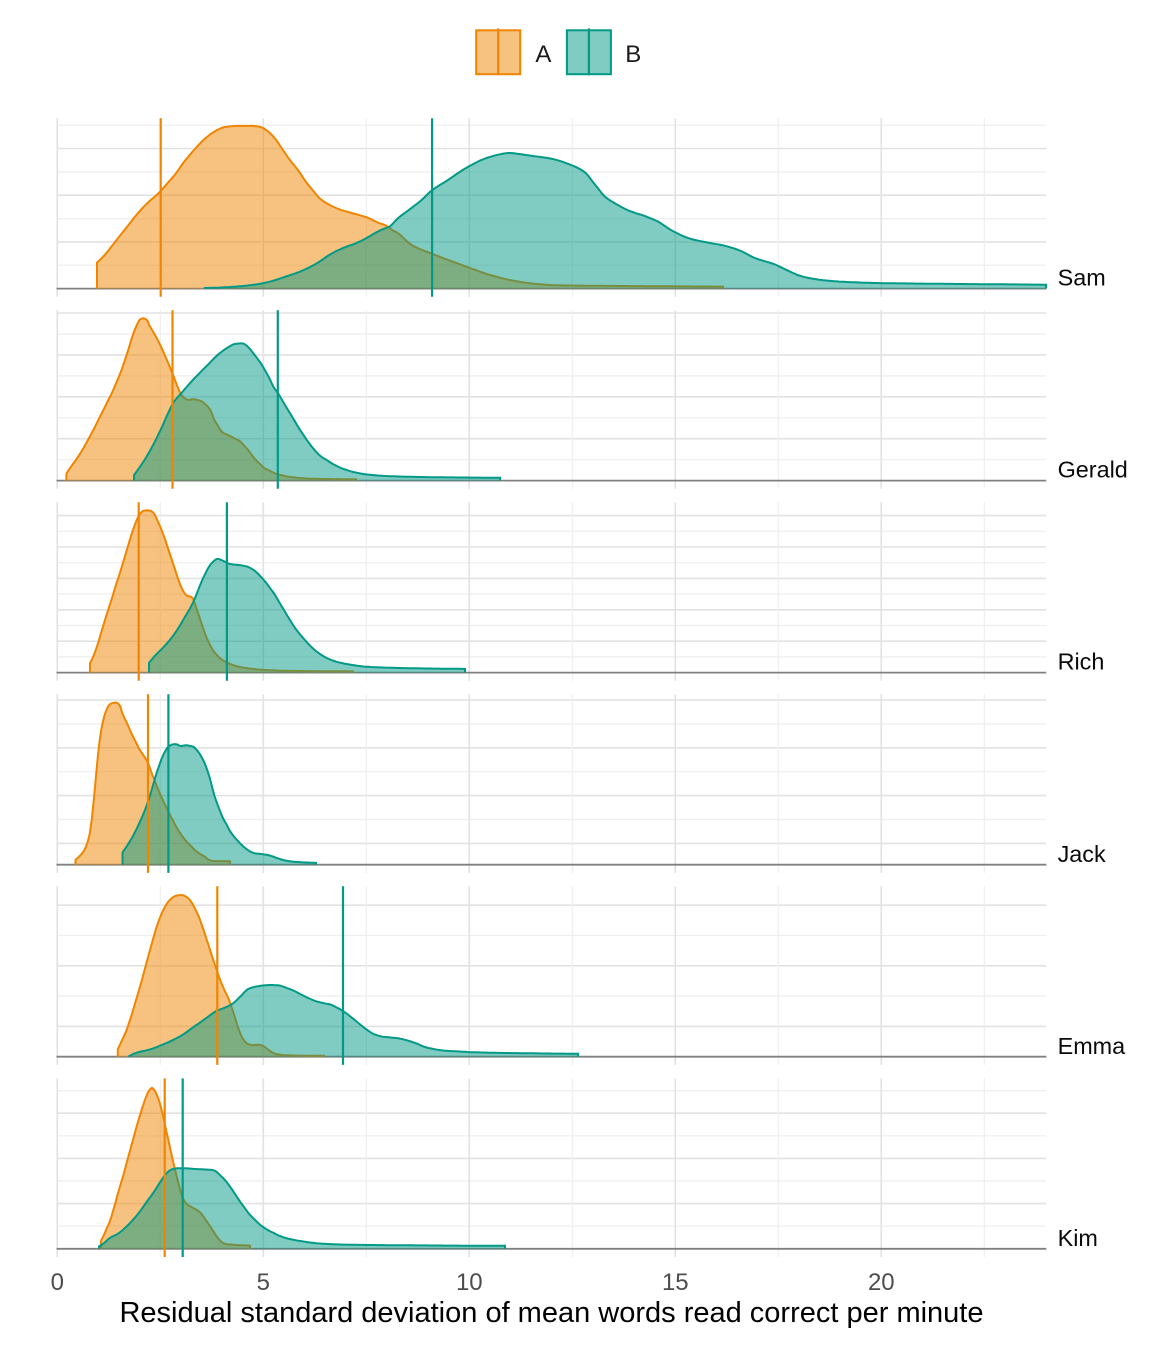 Image resolution: width=1152 pixels, height=1349 pixels. Describe the element at coordinates (1078, 1238) in the screenshot. I see `svg-text: Kim` at that location.